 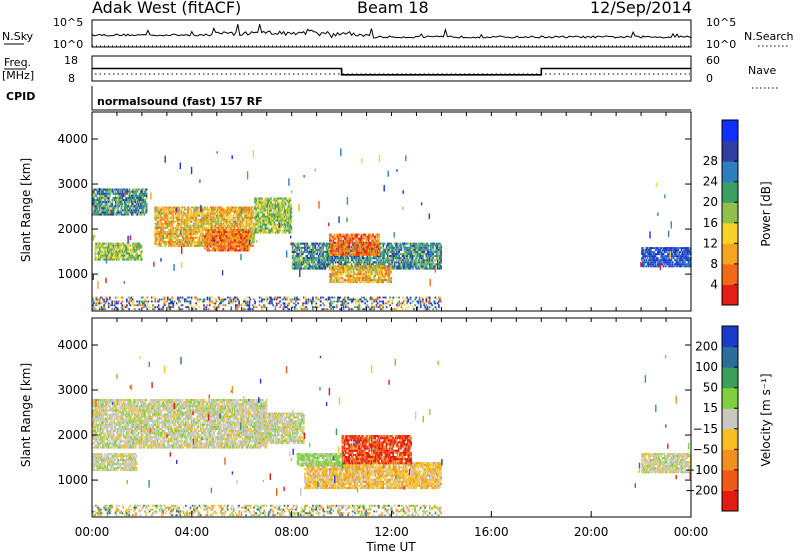 I want to click on nsky-tick-top: 10^5, so click(x=68, y=22).